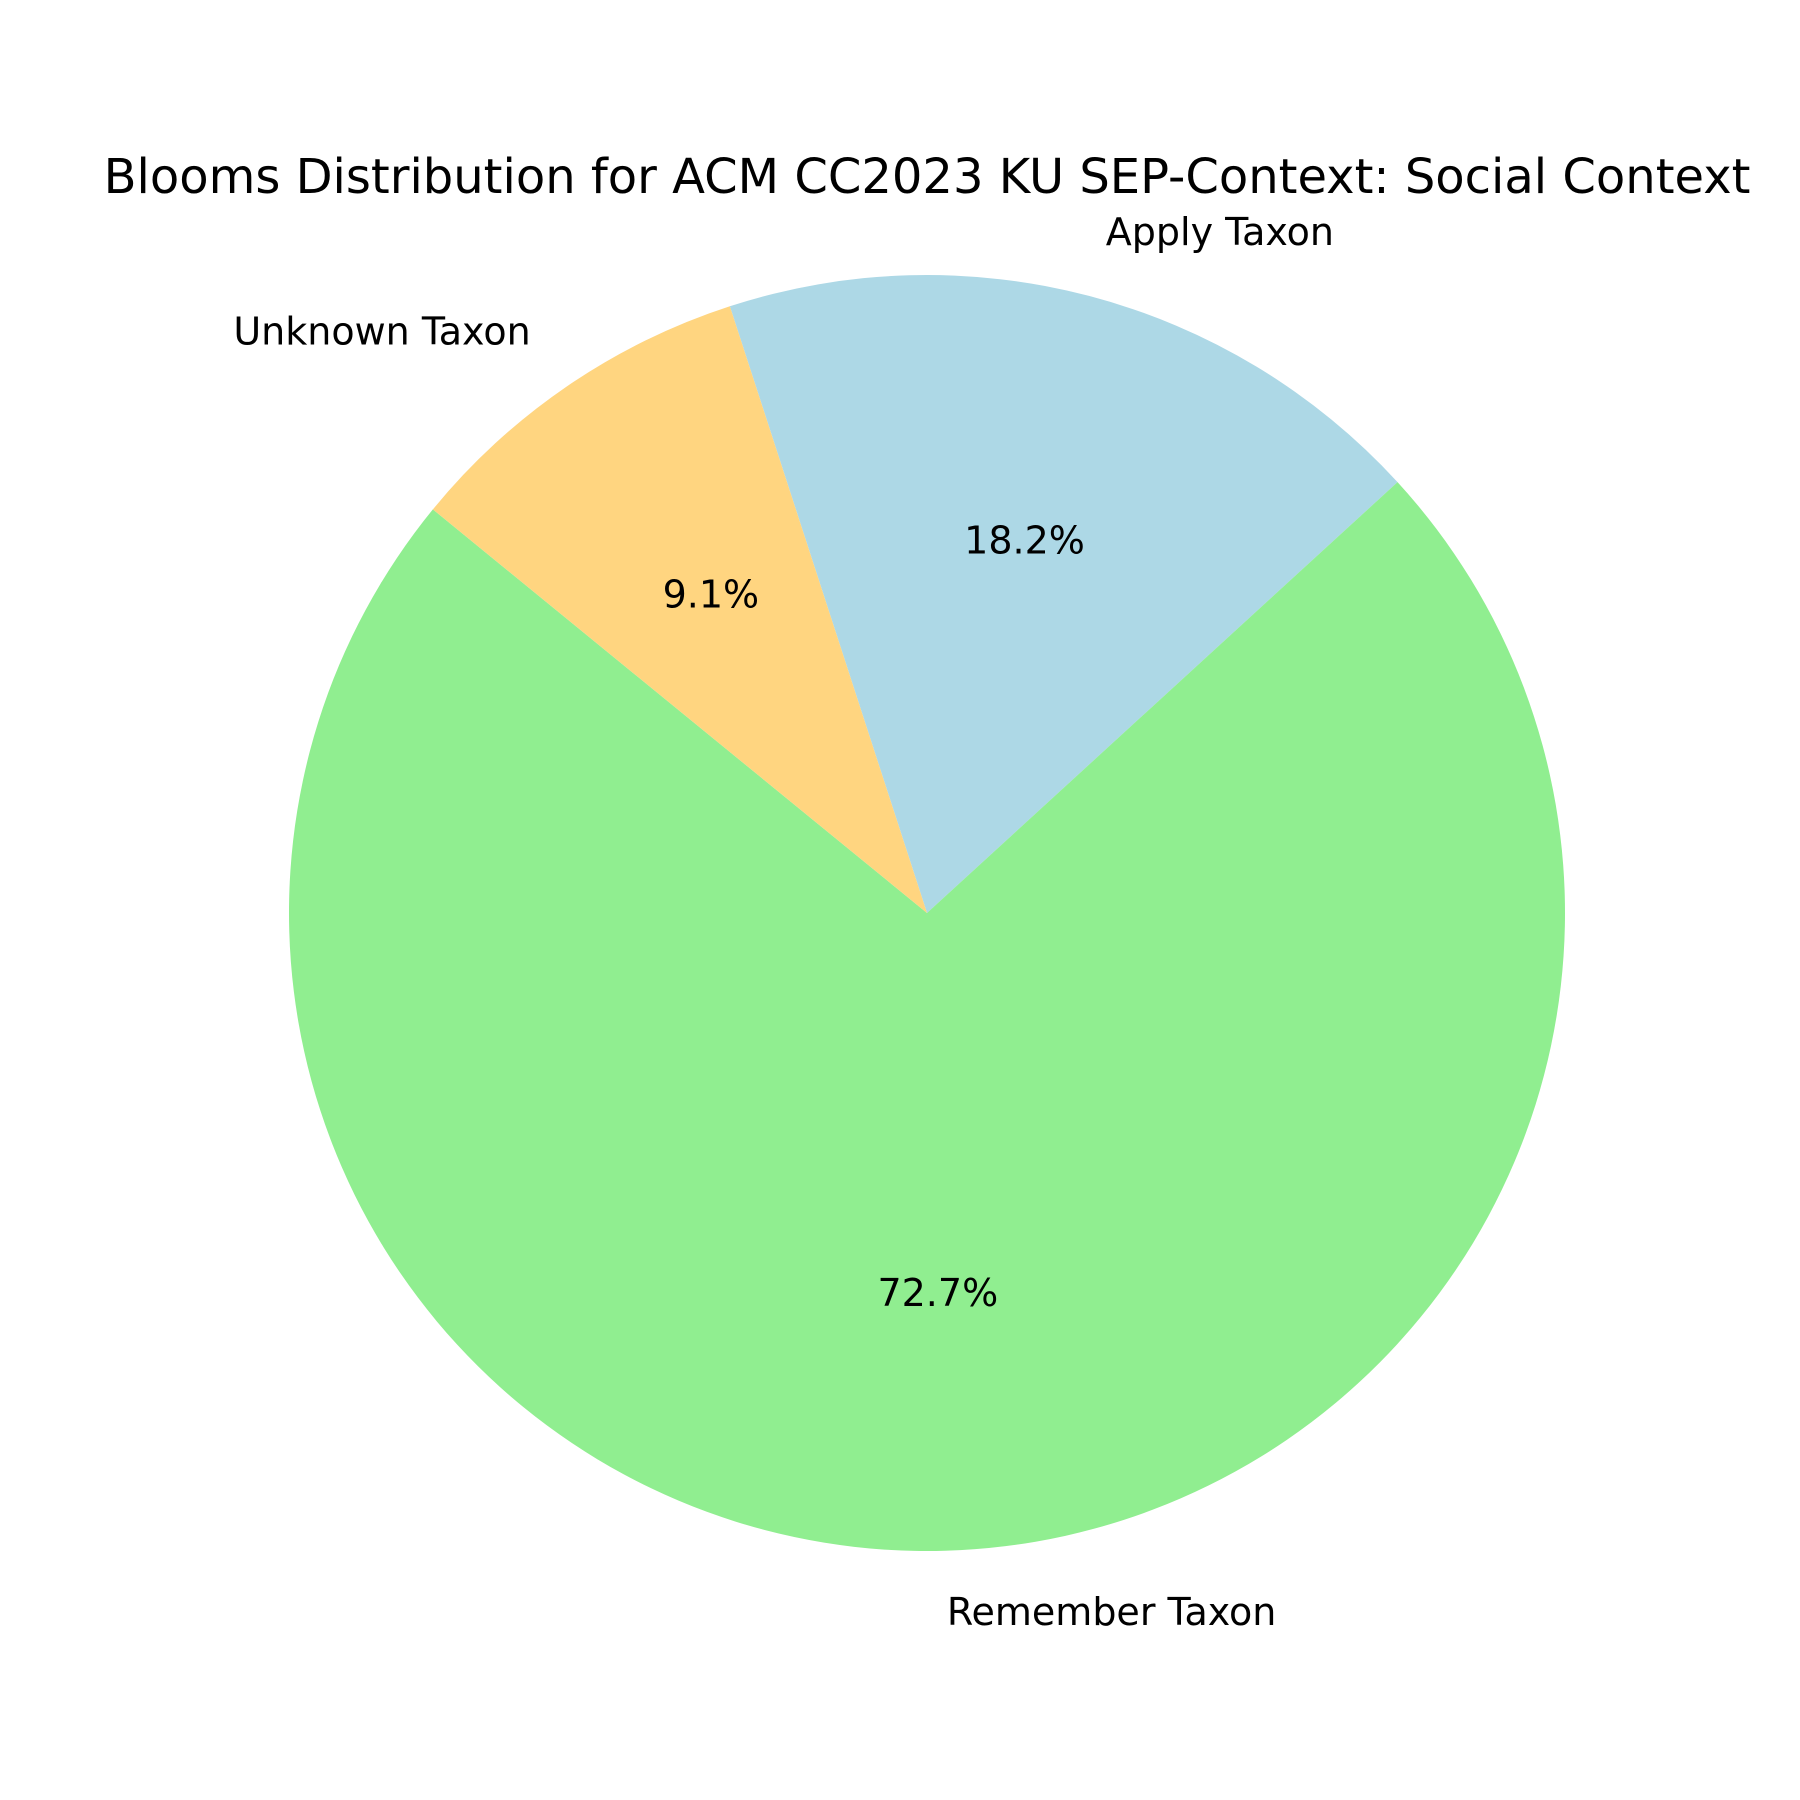 The image size is (1800, 1800). I want to click on percent-label-apply-taxon: 18.2%, so click(1024, 540).